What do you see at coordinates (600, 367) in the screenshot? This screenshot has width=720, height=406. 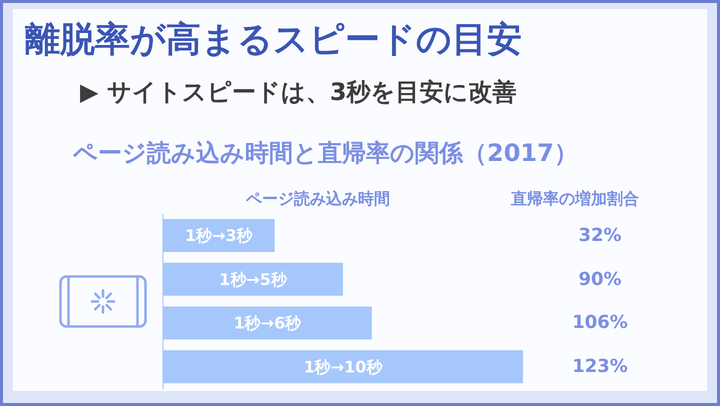 I see `text: 123%` at bounding box center [600, 367].